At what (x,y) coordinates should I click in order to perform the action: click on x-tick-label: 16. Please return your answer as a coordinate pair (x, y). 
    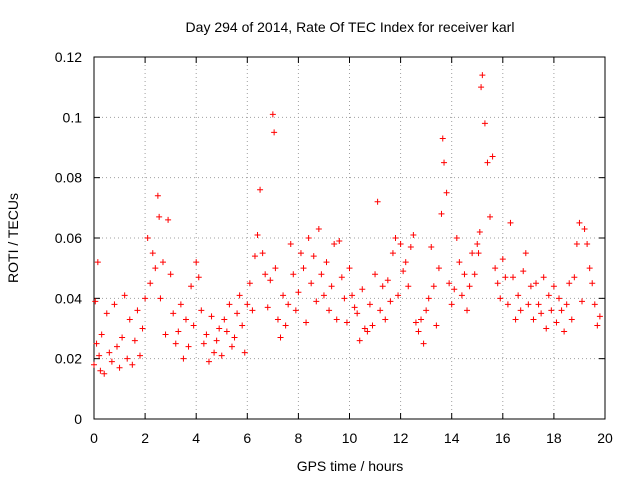
    Looking at the image, I should click on (503, 438).